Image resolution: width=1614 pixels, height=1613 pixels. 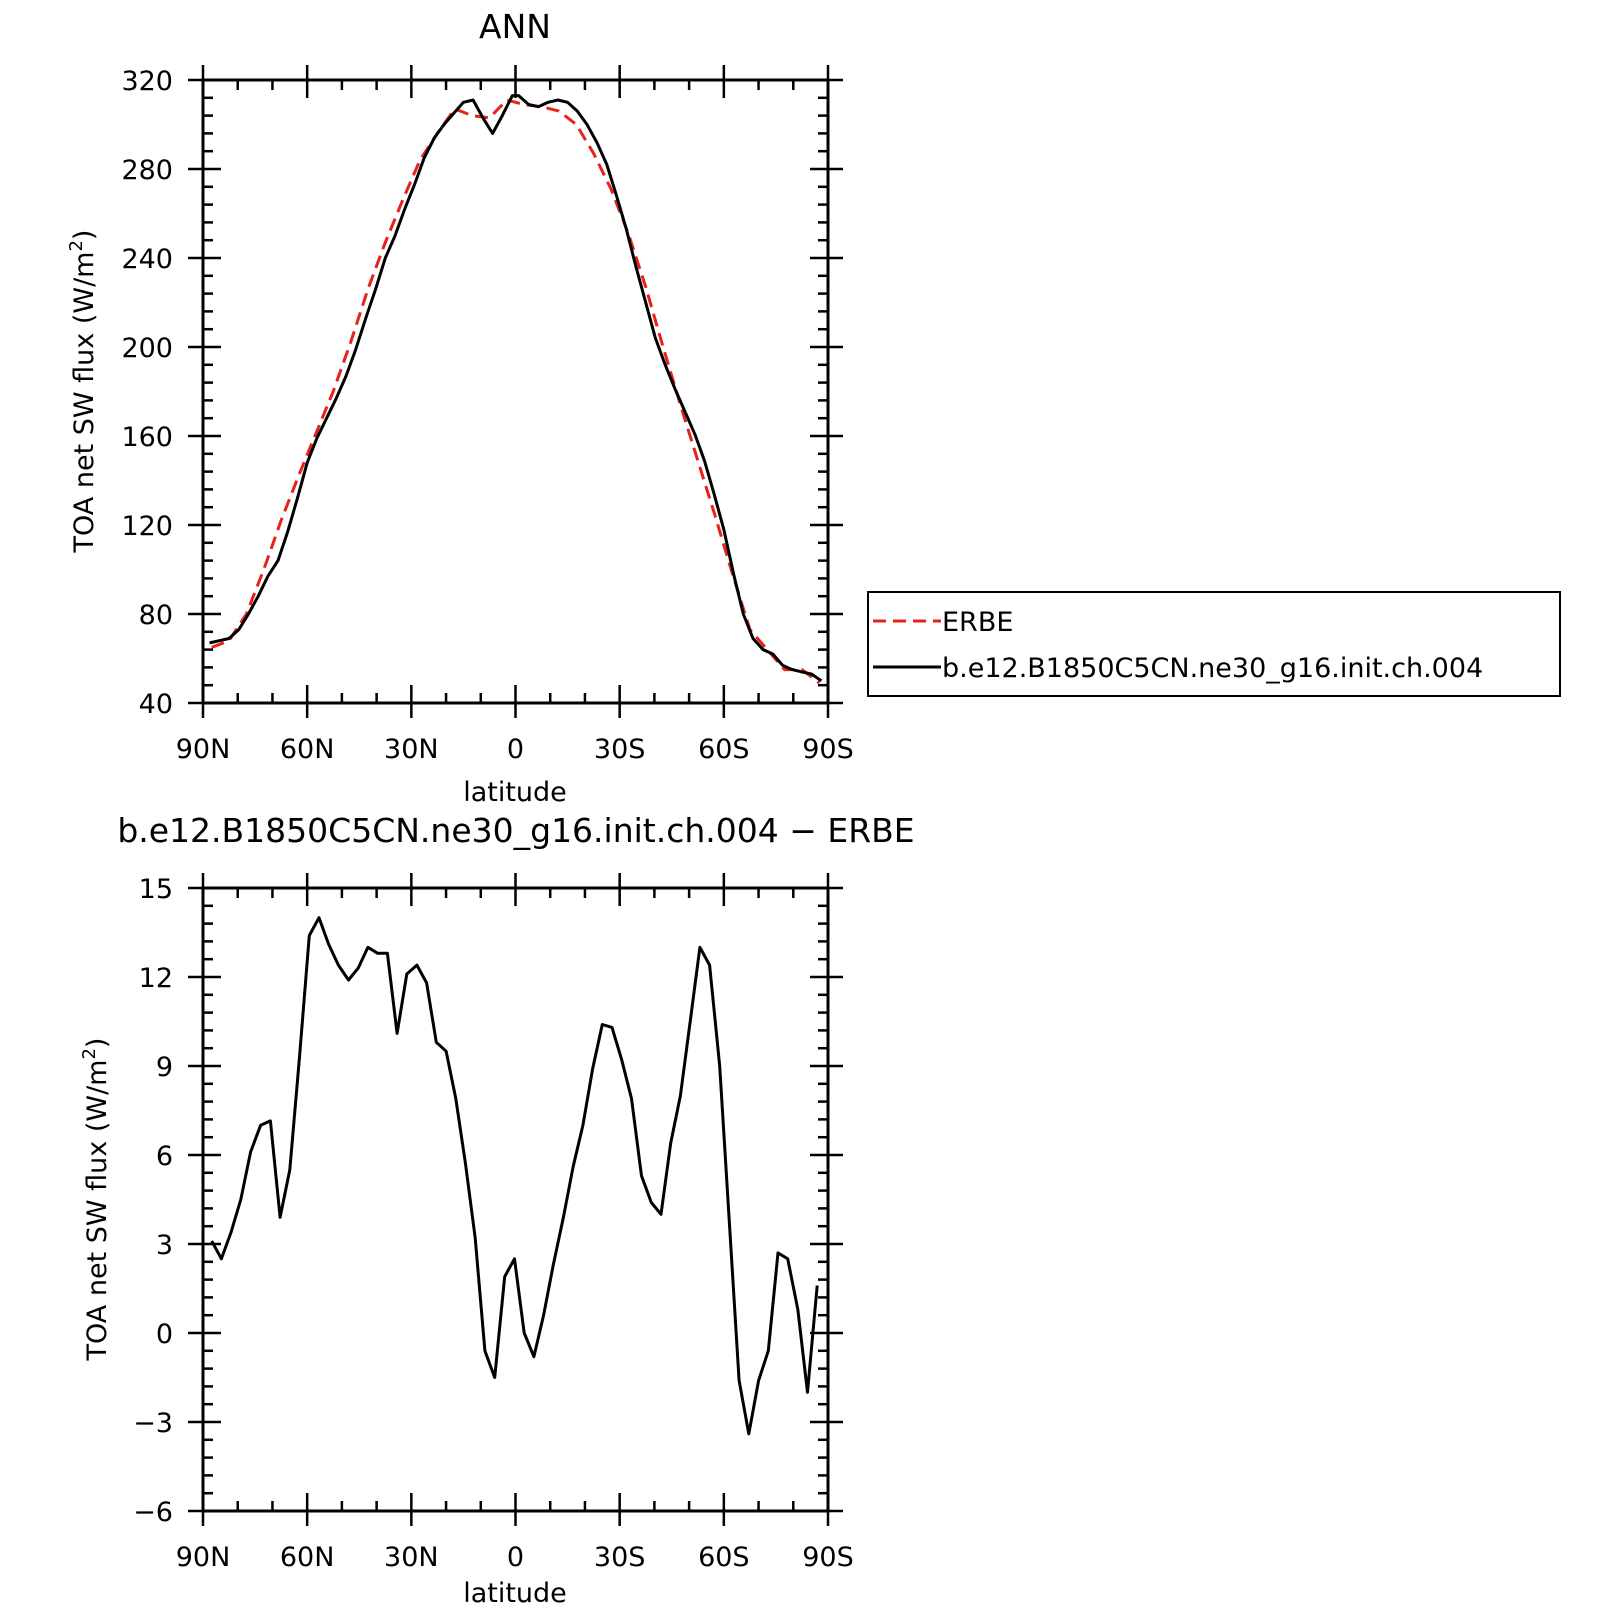 I want to click on bottom-y-tick-label: 9, so click(x=164, y=1067).